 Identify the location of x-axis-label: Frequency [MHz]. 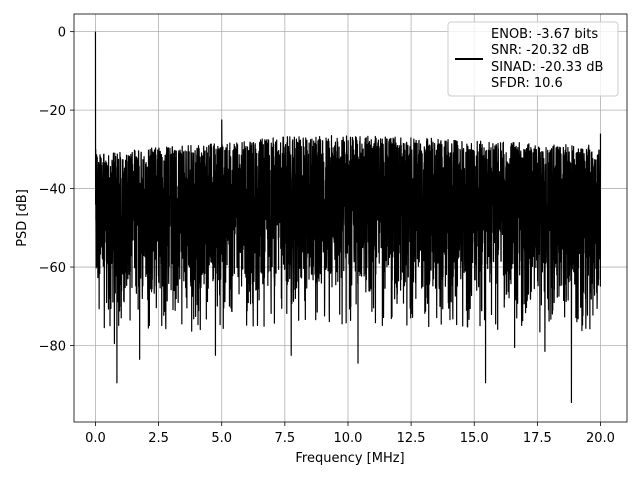
(349, 458).